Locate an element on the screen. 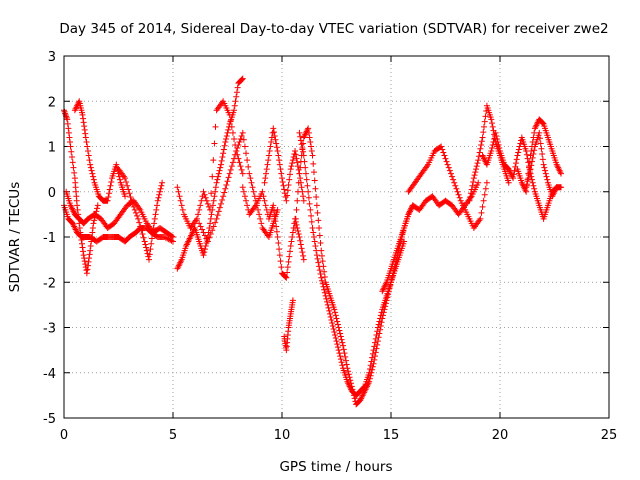 The width and height of the screenshot is (640, 480). y-tick-label: -3 is located at coordinates (49, 329).